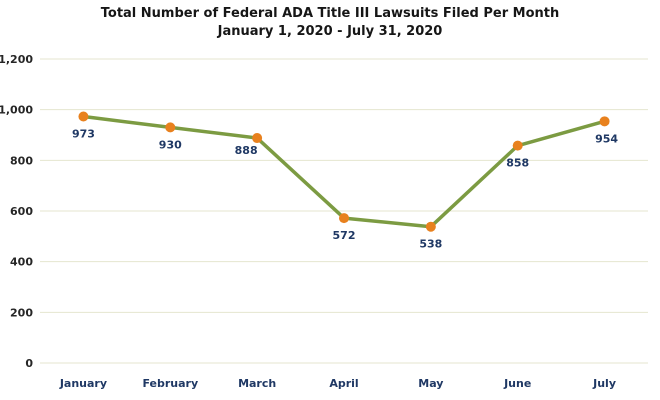 The image size is (660, 400). Describe the element at coordinates (83, 383) in the screenshot. I see `x-axis-label: January` at that location.